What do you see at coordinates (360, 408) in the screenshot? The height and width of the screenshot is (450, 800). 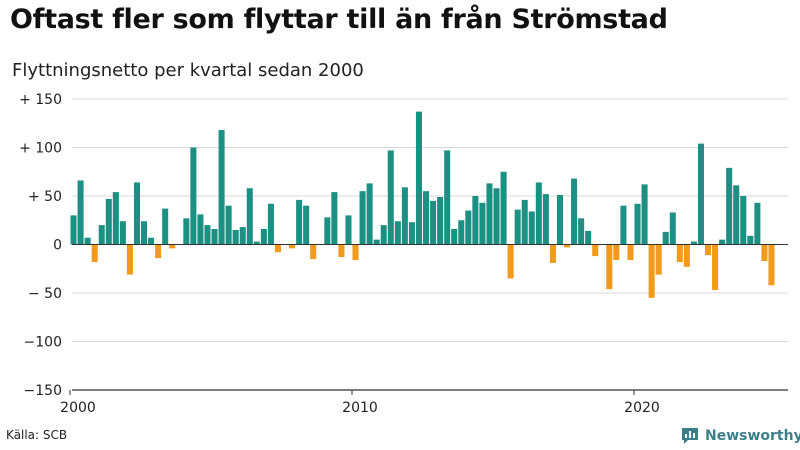 I see `x-tick-label: 2010` at bounding box center [360, 408].